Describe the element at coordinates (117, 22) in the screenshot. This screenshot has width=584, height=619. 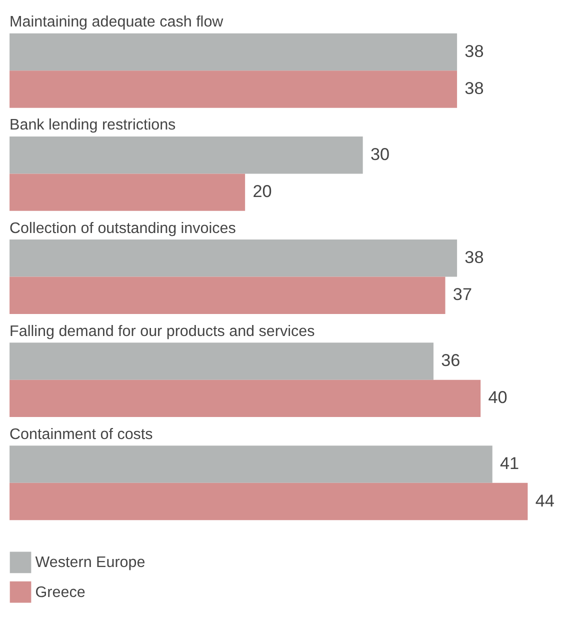
I see `y-tick-label: Maintaining adequate cash flow` at that location.